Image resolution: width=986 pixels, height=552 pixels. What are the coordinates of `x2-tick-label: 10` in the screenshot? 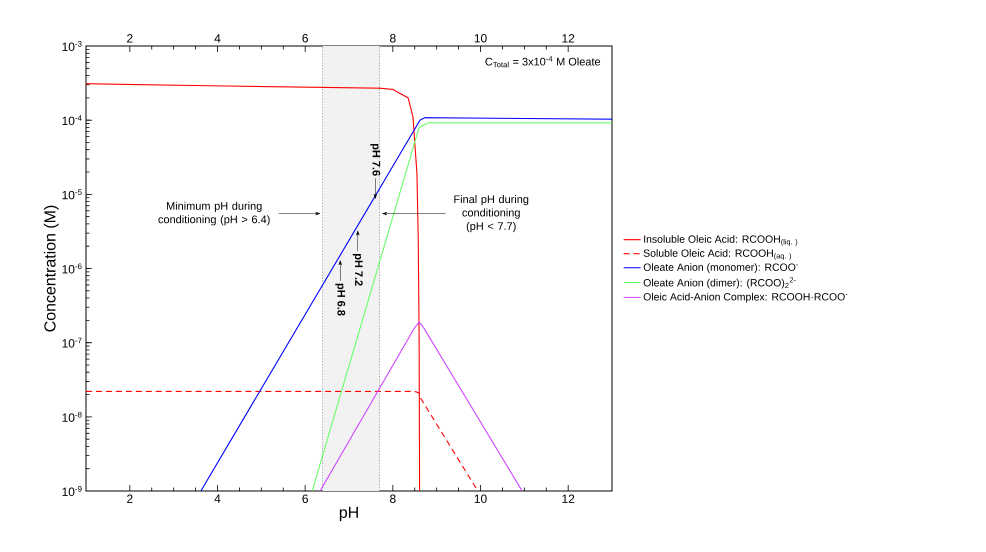 It's located at (480, 38).